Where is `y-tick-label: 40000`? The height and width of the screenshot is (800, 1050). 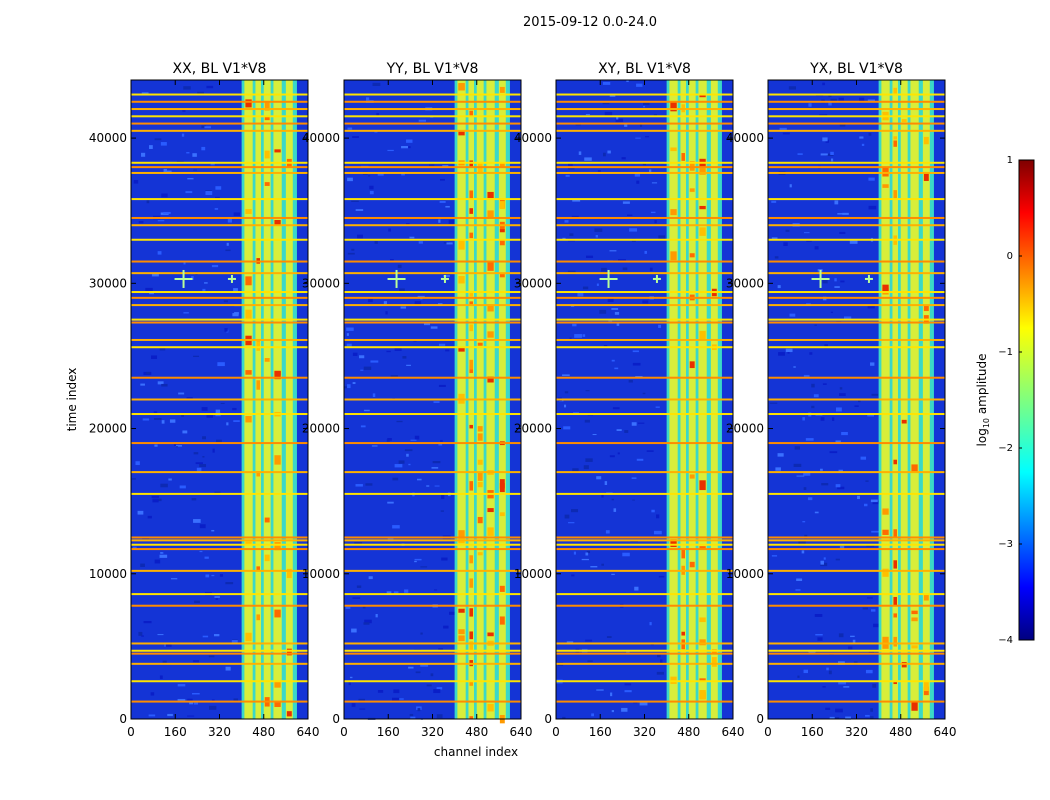
y-tick-label: 40000 is located at coordinates (533, 138).